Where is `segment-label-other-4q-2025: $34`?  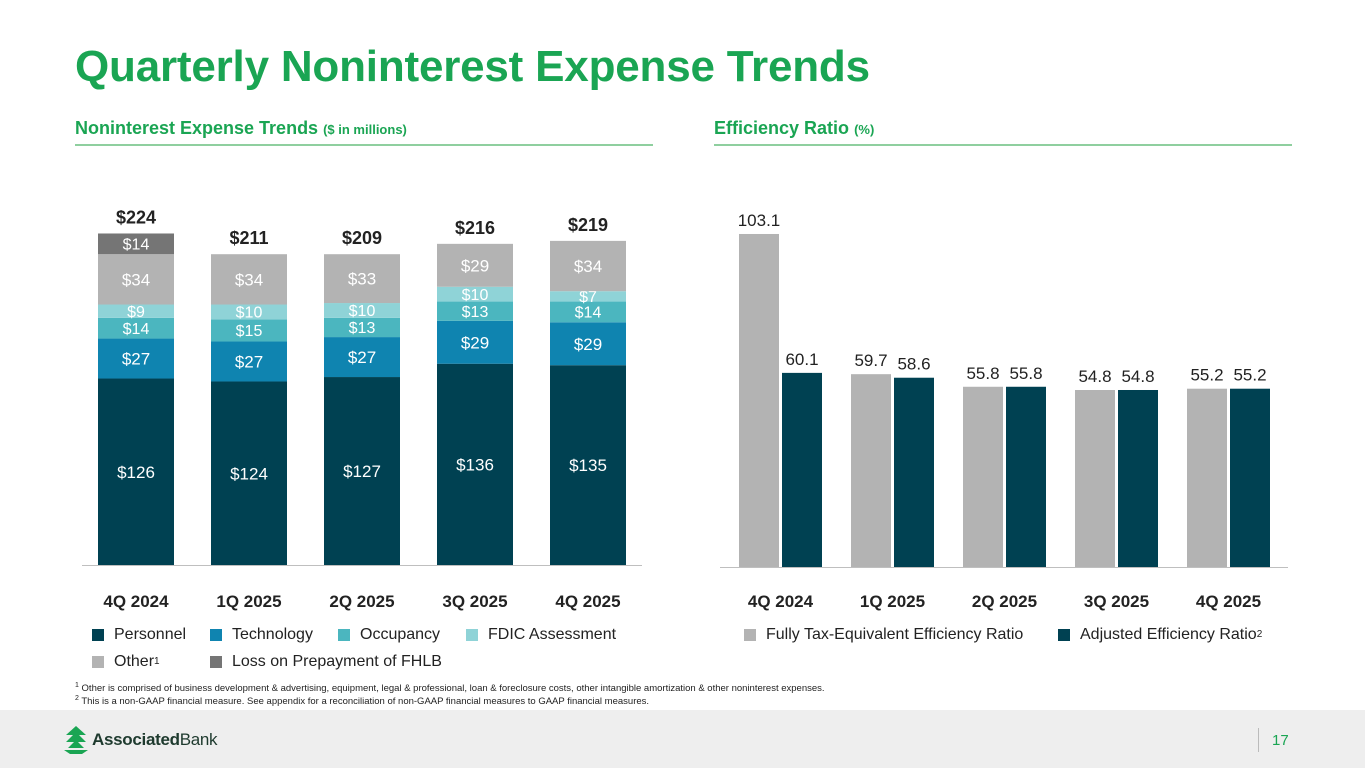
segment-label-other-4q-2025: $34 is located at coordinates (588, 266).